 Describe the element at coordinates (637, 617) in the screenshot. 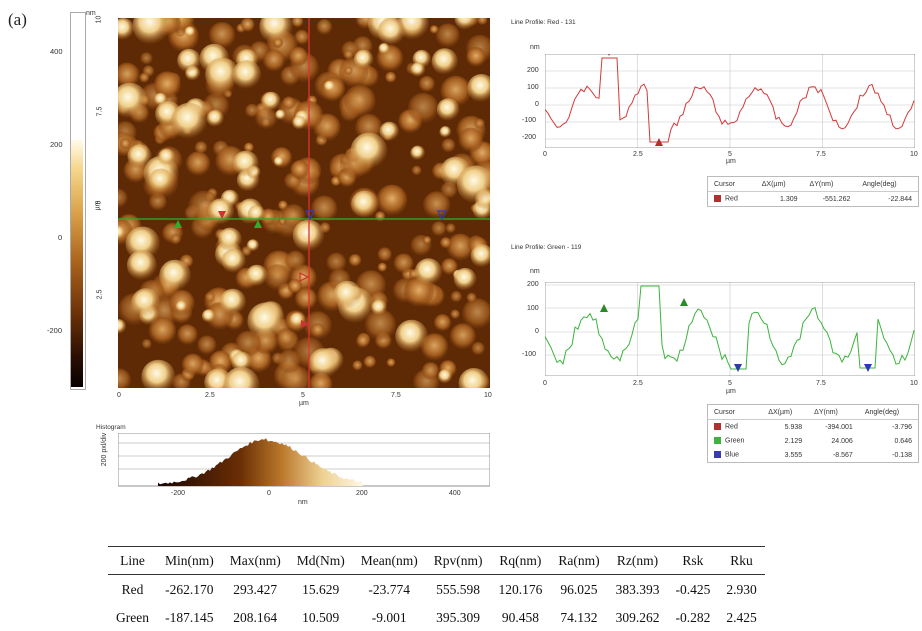

I see `table-cell: 309.262` at that location.